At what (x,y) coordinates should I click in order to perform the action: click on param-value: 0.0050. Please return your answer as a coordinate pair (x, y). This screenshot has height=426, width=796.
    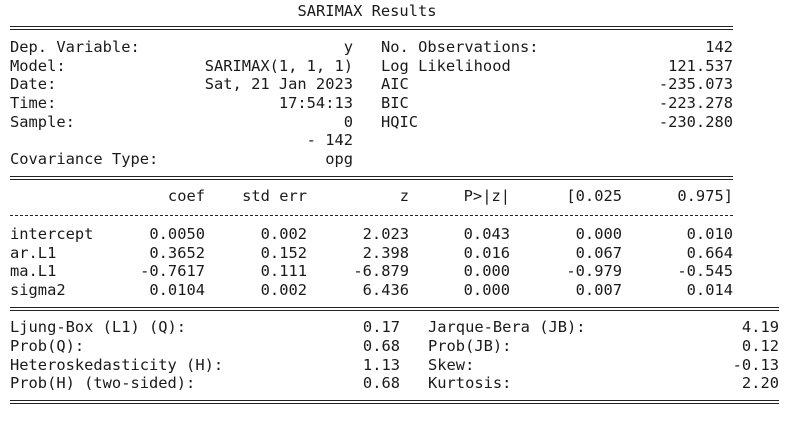
    Looking at the image, I should click on (177, 234).